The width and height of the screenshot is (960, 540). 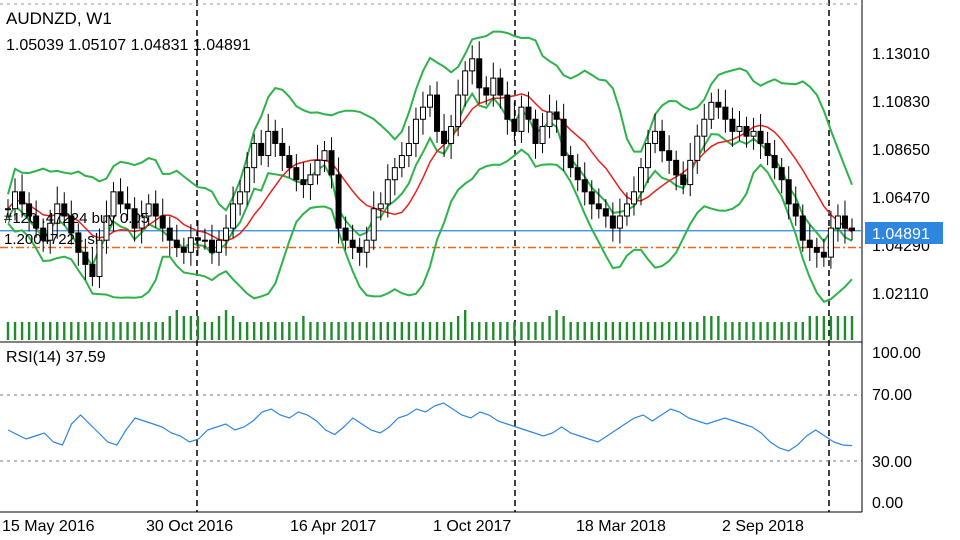 I want to click on rsi-tick-70: 70.00, so click(x=892, y=395).